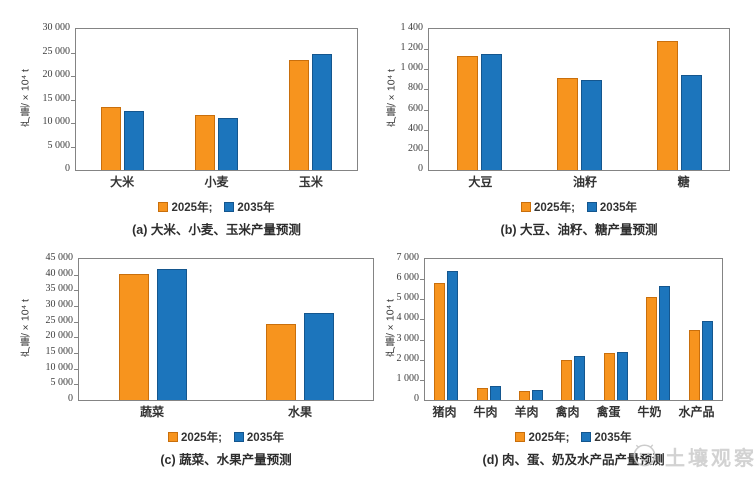  I want to click on plot-column: 大米 小麦 玉米, so click(214, 110).